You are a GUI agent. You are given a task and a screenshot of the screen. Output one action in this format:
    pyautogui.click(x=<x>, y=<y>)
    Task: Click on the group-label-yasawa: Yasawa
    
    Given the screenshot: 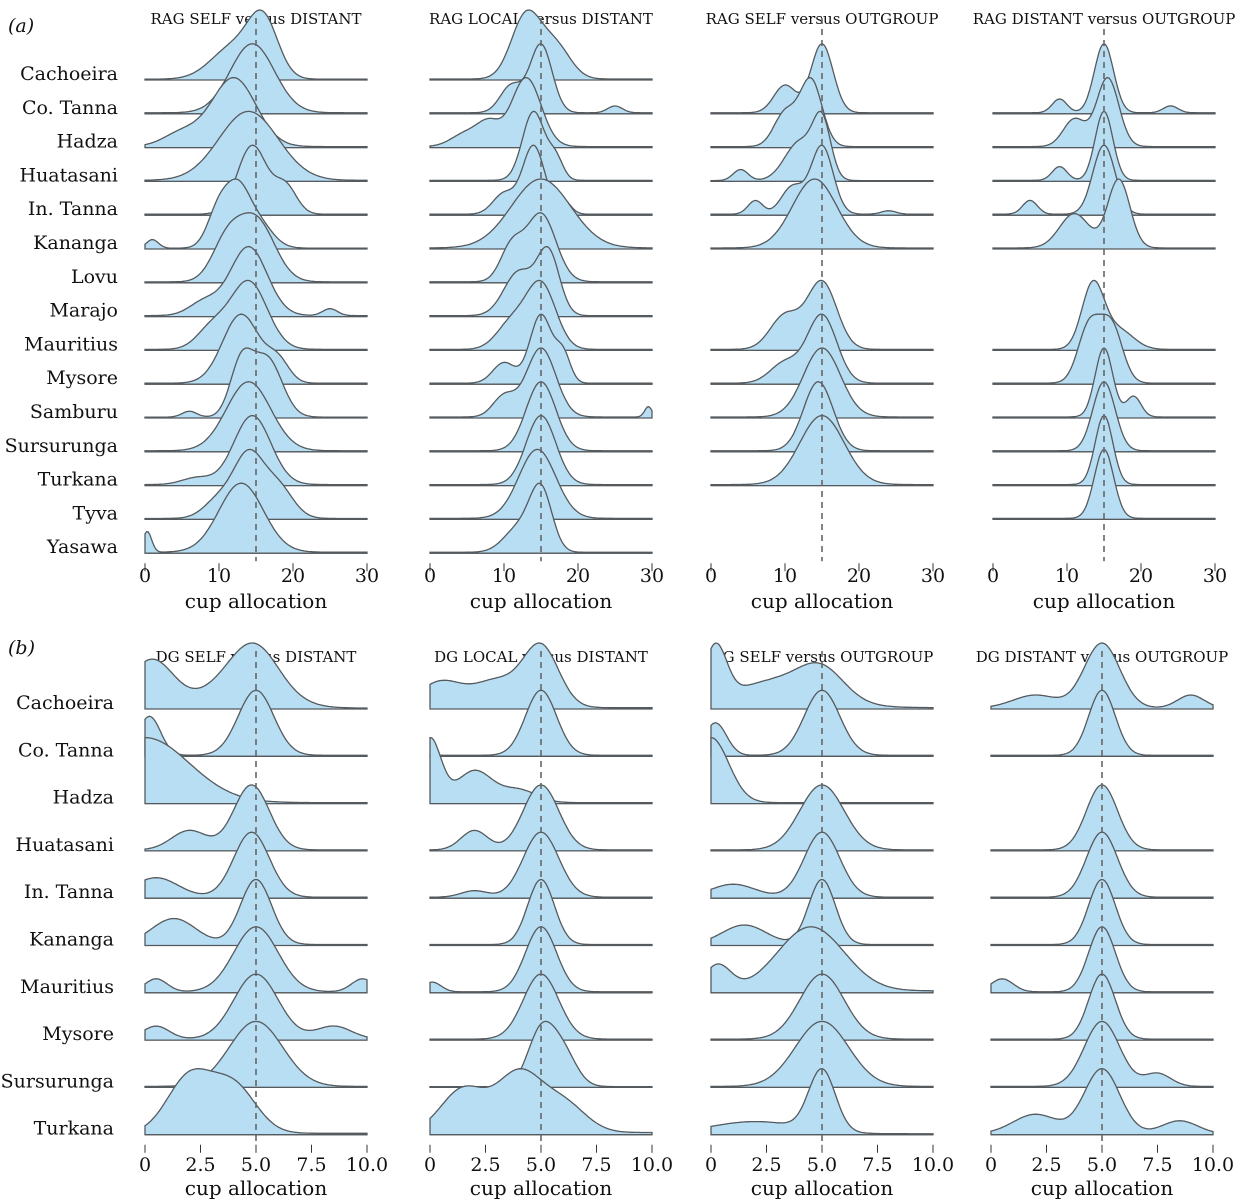 What is the action you would take?
    pyautogui.click(x=82, y=547)
    